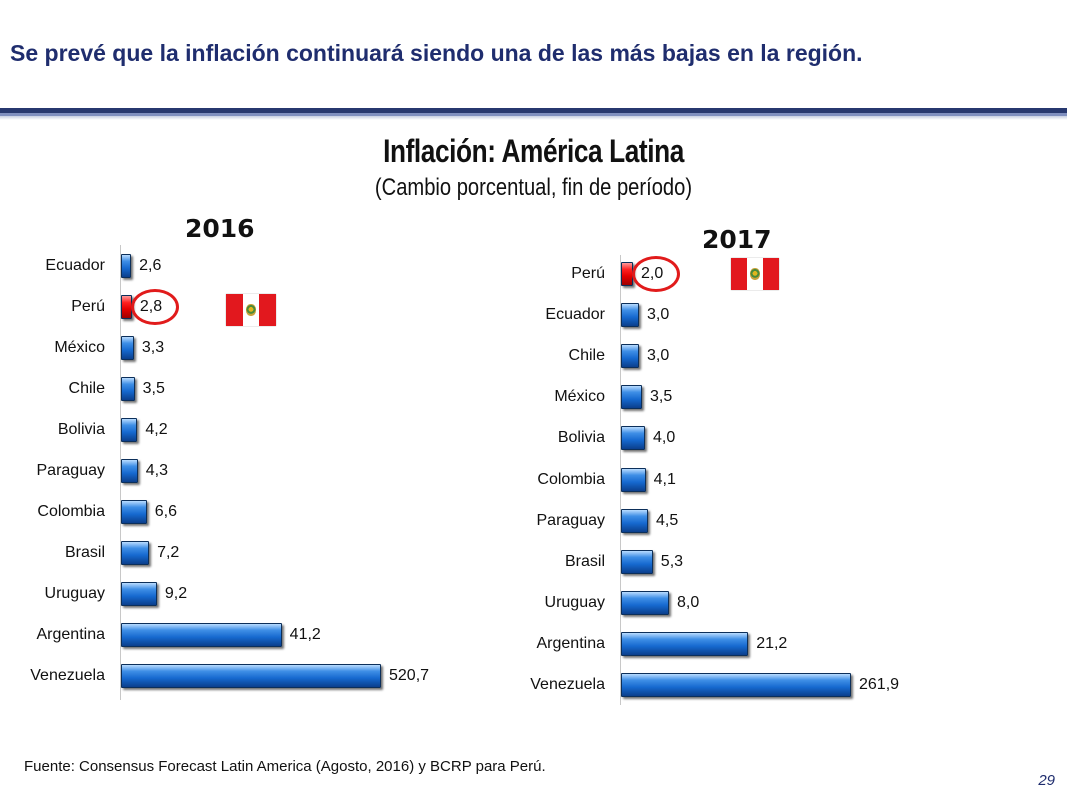 The height and width of the screenshot is (800, 1067). What do you see at coordinates (685, 643) in the screenshot?
I see `bar-argentina-2017` at bounding box center [685, 643].